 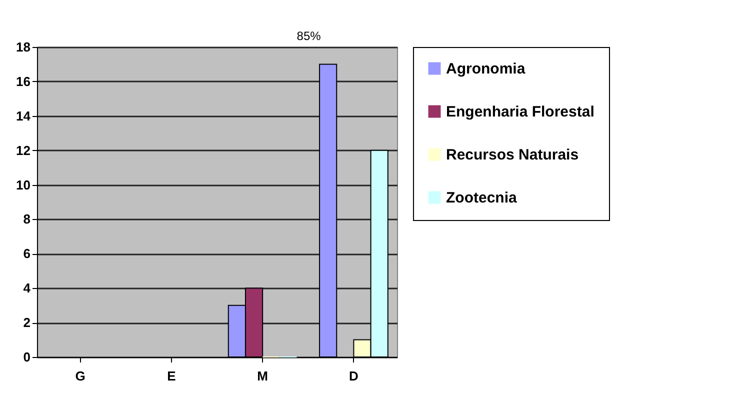 I want to click on x-tick-label: D, so click(x=353, y=376).